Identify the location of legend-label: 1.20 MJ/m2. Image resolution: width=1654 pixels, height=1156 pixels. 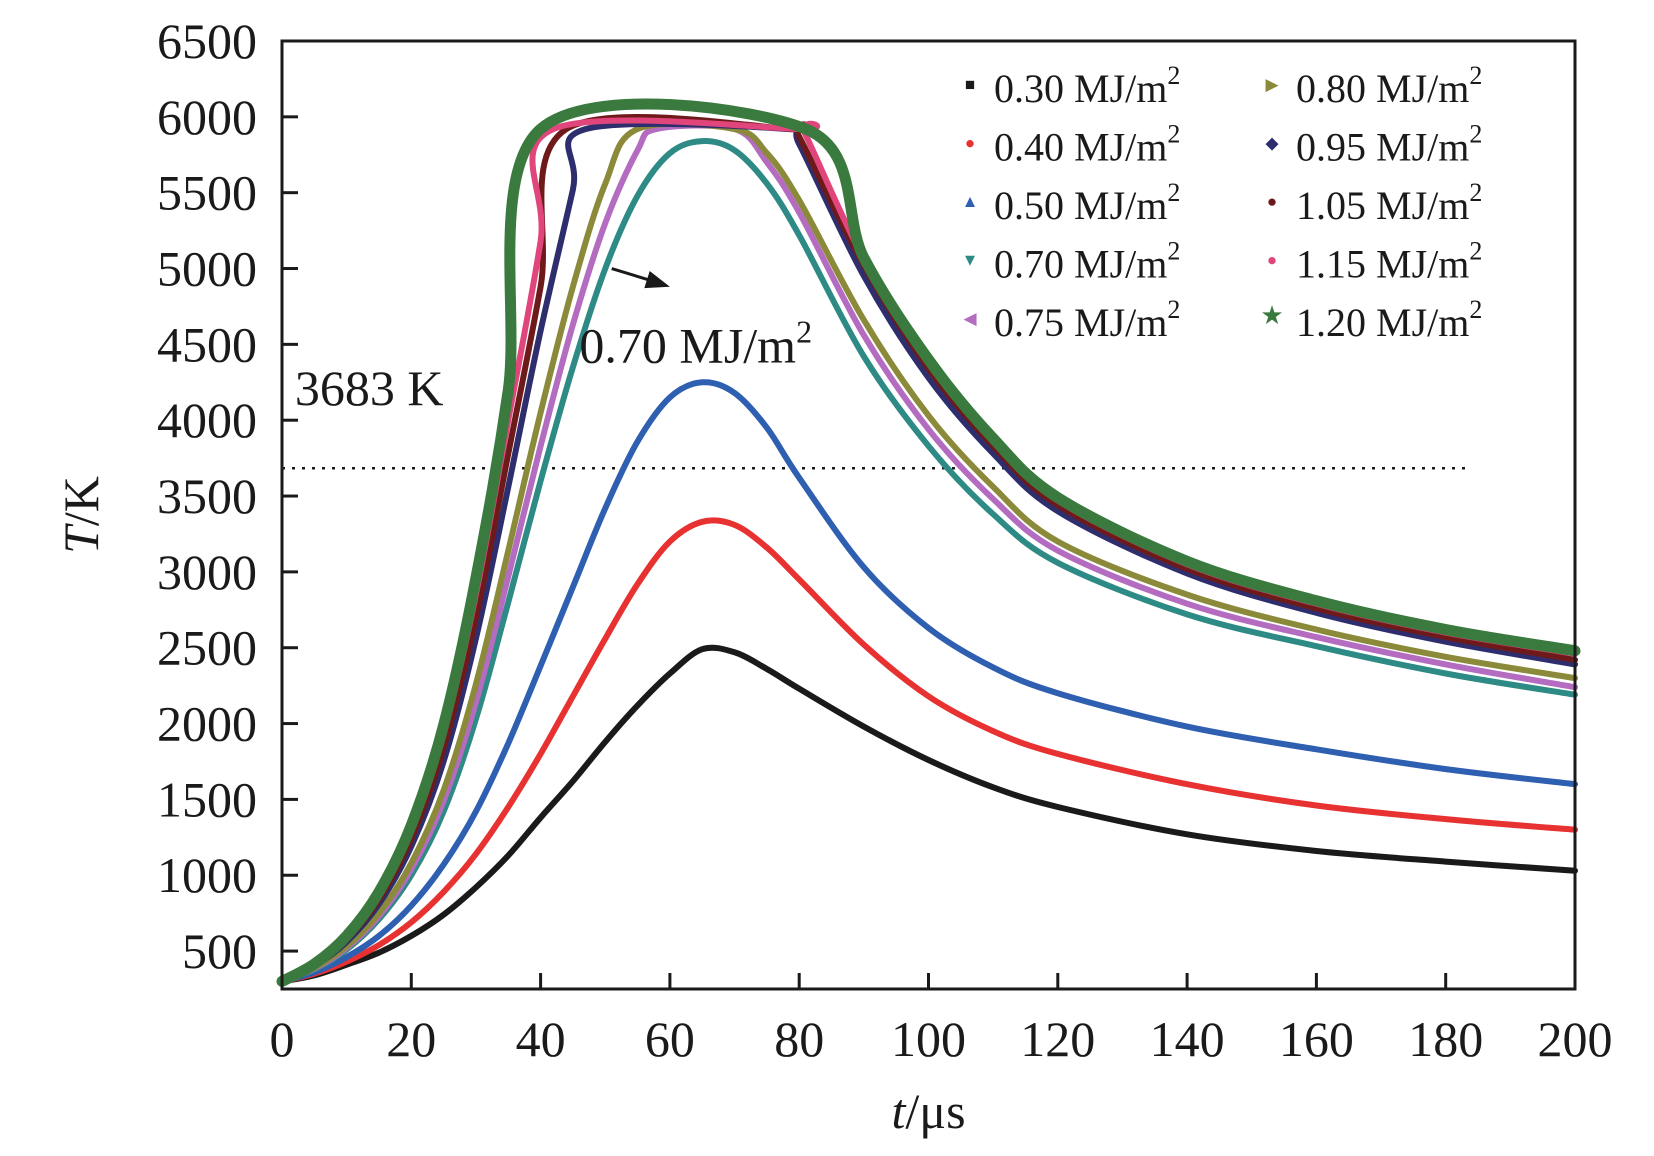
(1389, 320).